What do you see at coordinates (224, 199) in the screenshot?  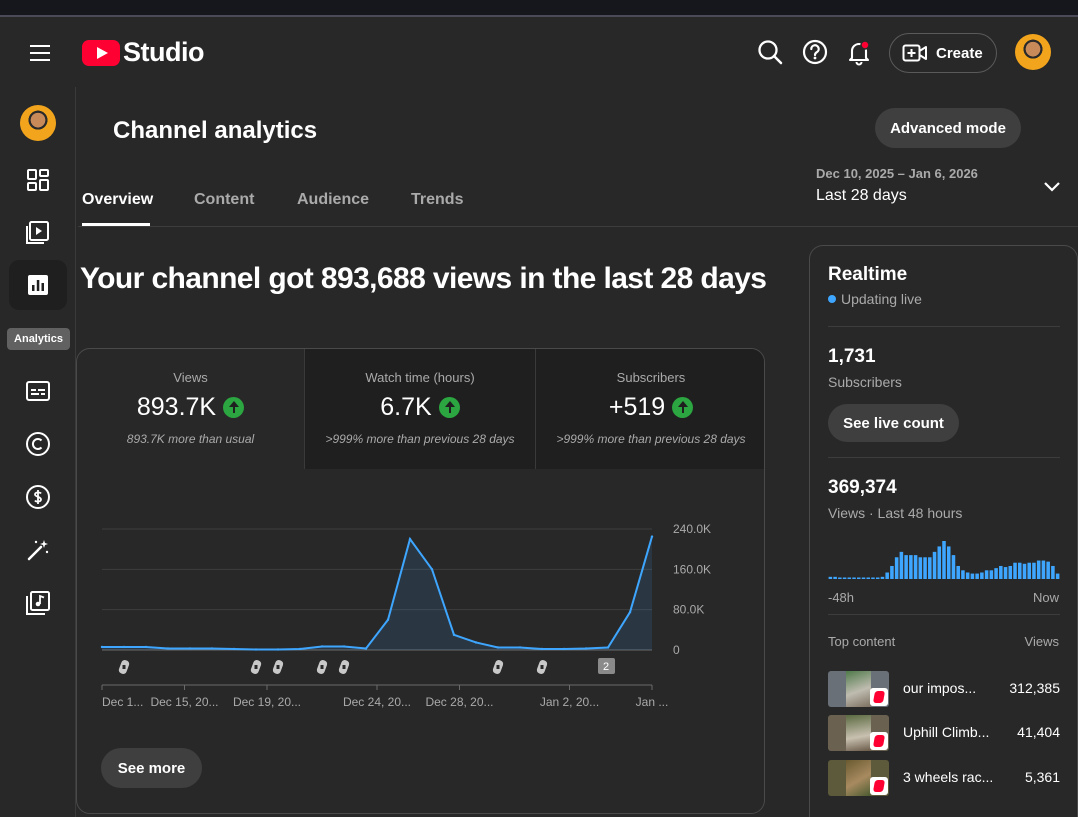 I see `tab-content: Content` at bounding box center [224, 199].